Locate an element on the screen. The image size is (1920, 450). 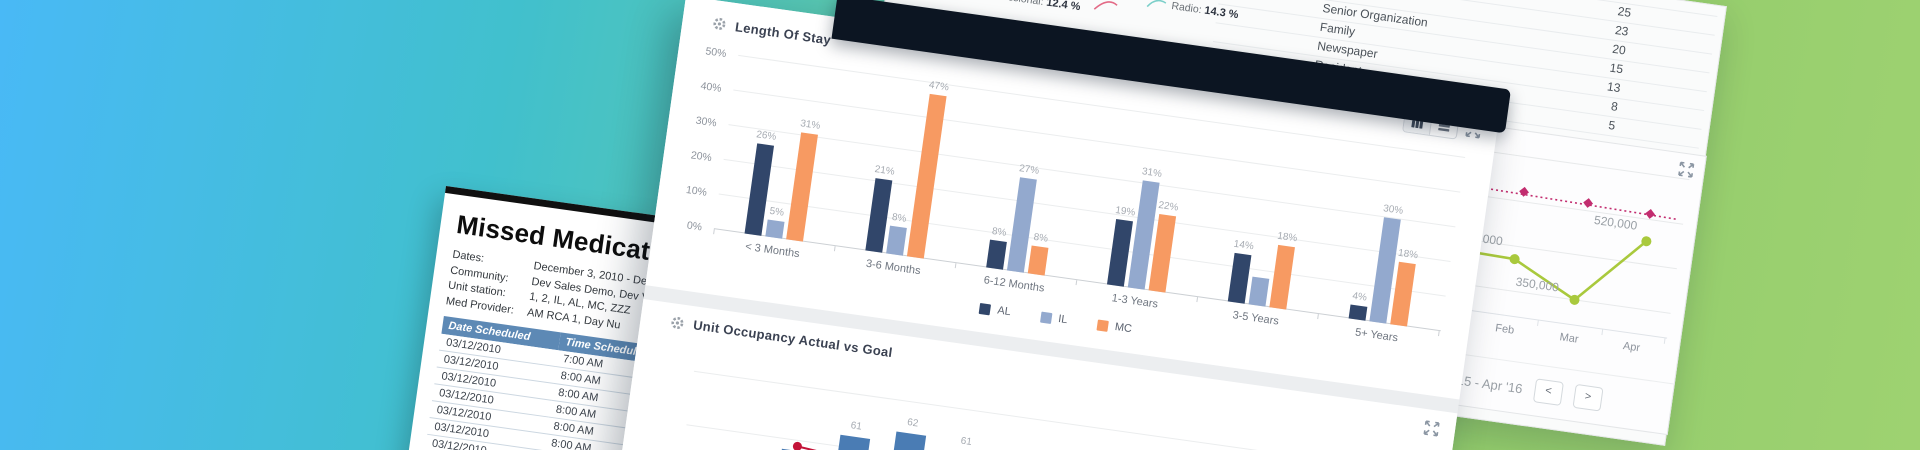
y-axis-tick-label: 60 is located at coordinates (673, 422).